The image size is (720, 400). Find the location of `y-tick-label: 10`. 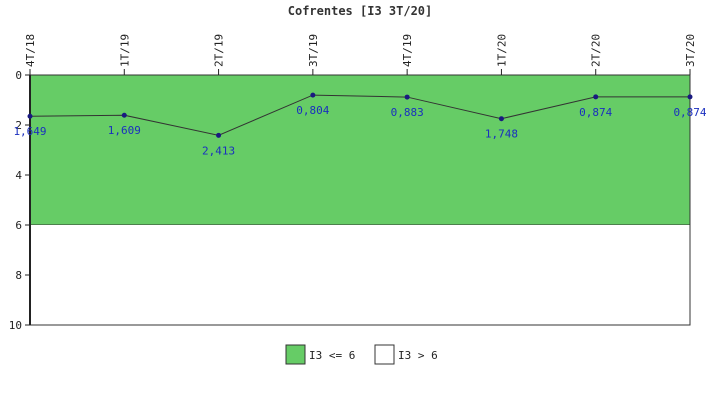

y-tick-label: 10 is located at coordinates (15, 325).